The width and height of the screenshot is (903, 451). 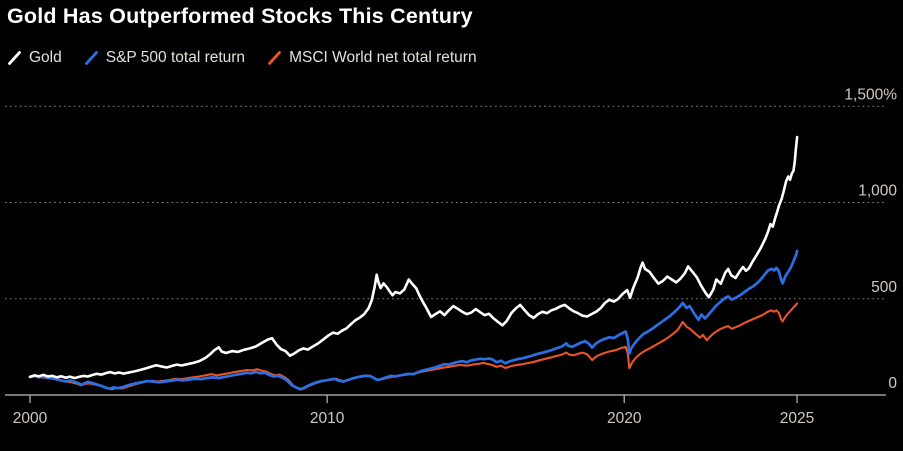 What do you see at coordinates (383, 57) in the screenshot?
I see `legend-label: MSCI World net total return` at bounding box center [383, 57].